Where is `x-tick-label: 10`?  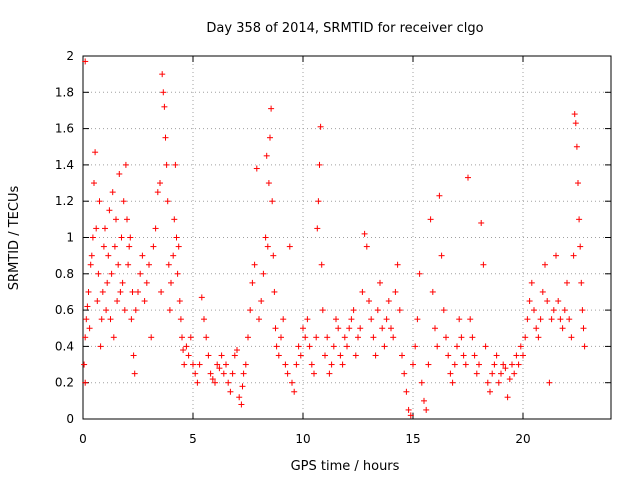
x-tick-label: 10 is located at coordinates (302, 439).